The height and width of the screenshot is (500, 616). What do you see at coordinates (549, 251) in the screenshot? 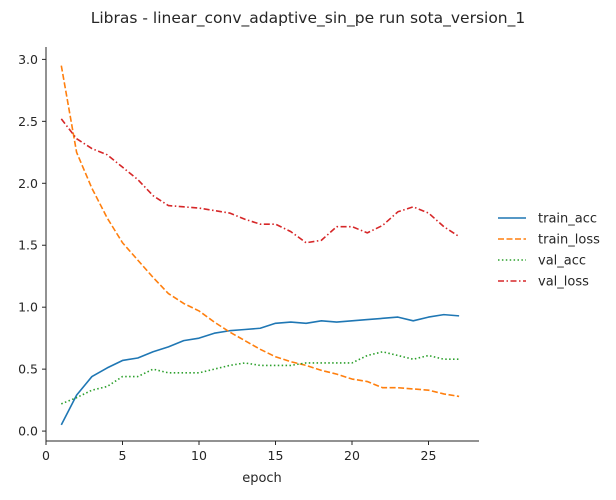
I see `legend: train_acc train_loss val_acc val_loss` at bounding box center [549, 251].